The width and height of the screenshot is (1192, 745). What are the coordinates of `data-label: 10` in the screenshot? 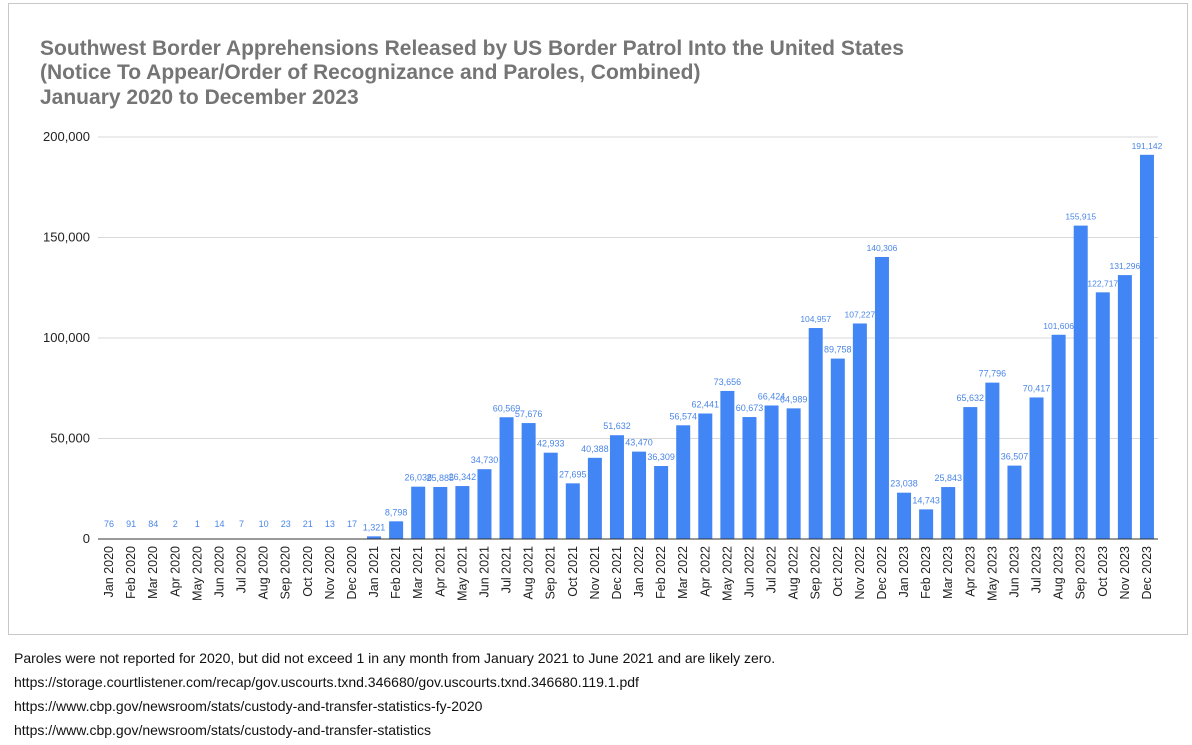 It's located at (264, 524).